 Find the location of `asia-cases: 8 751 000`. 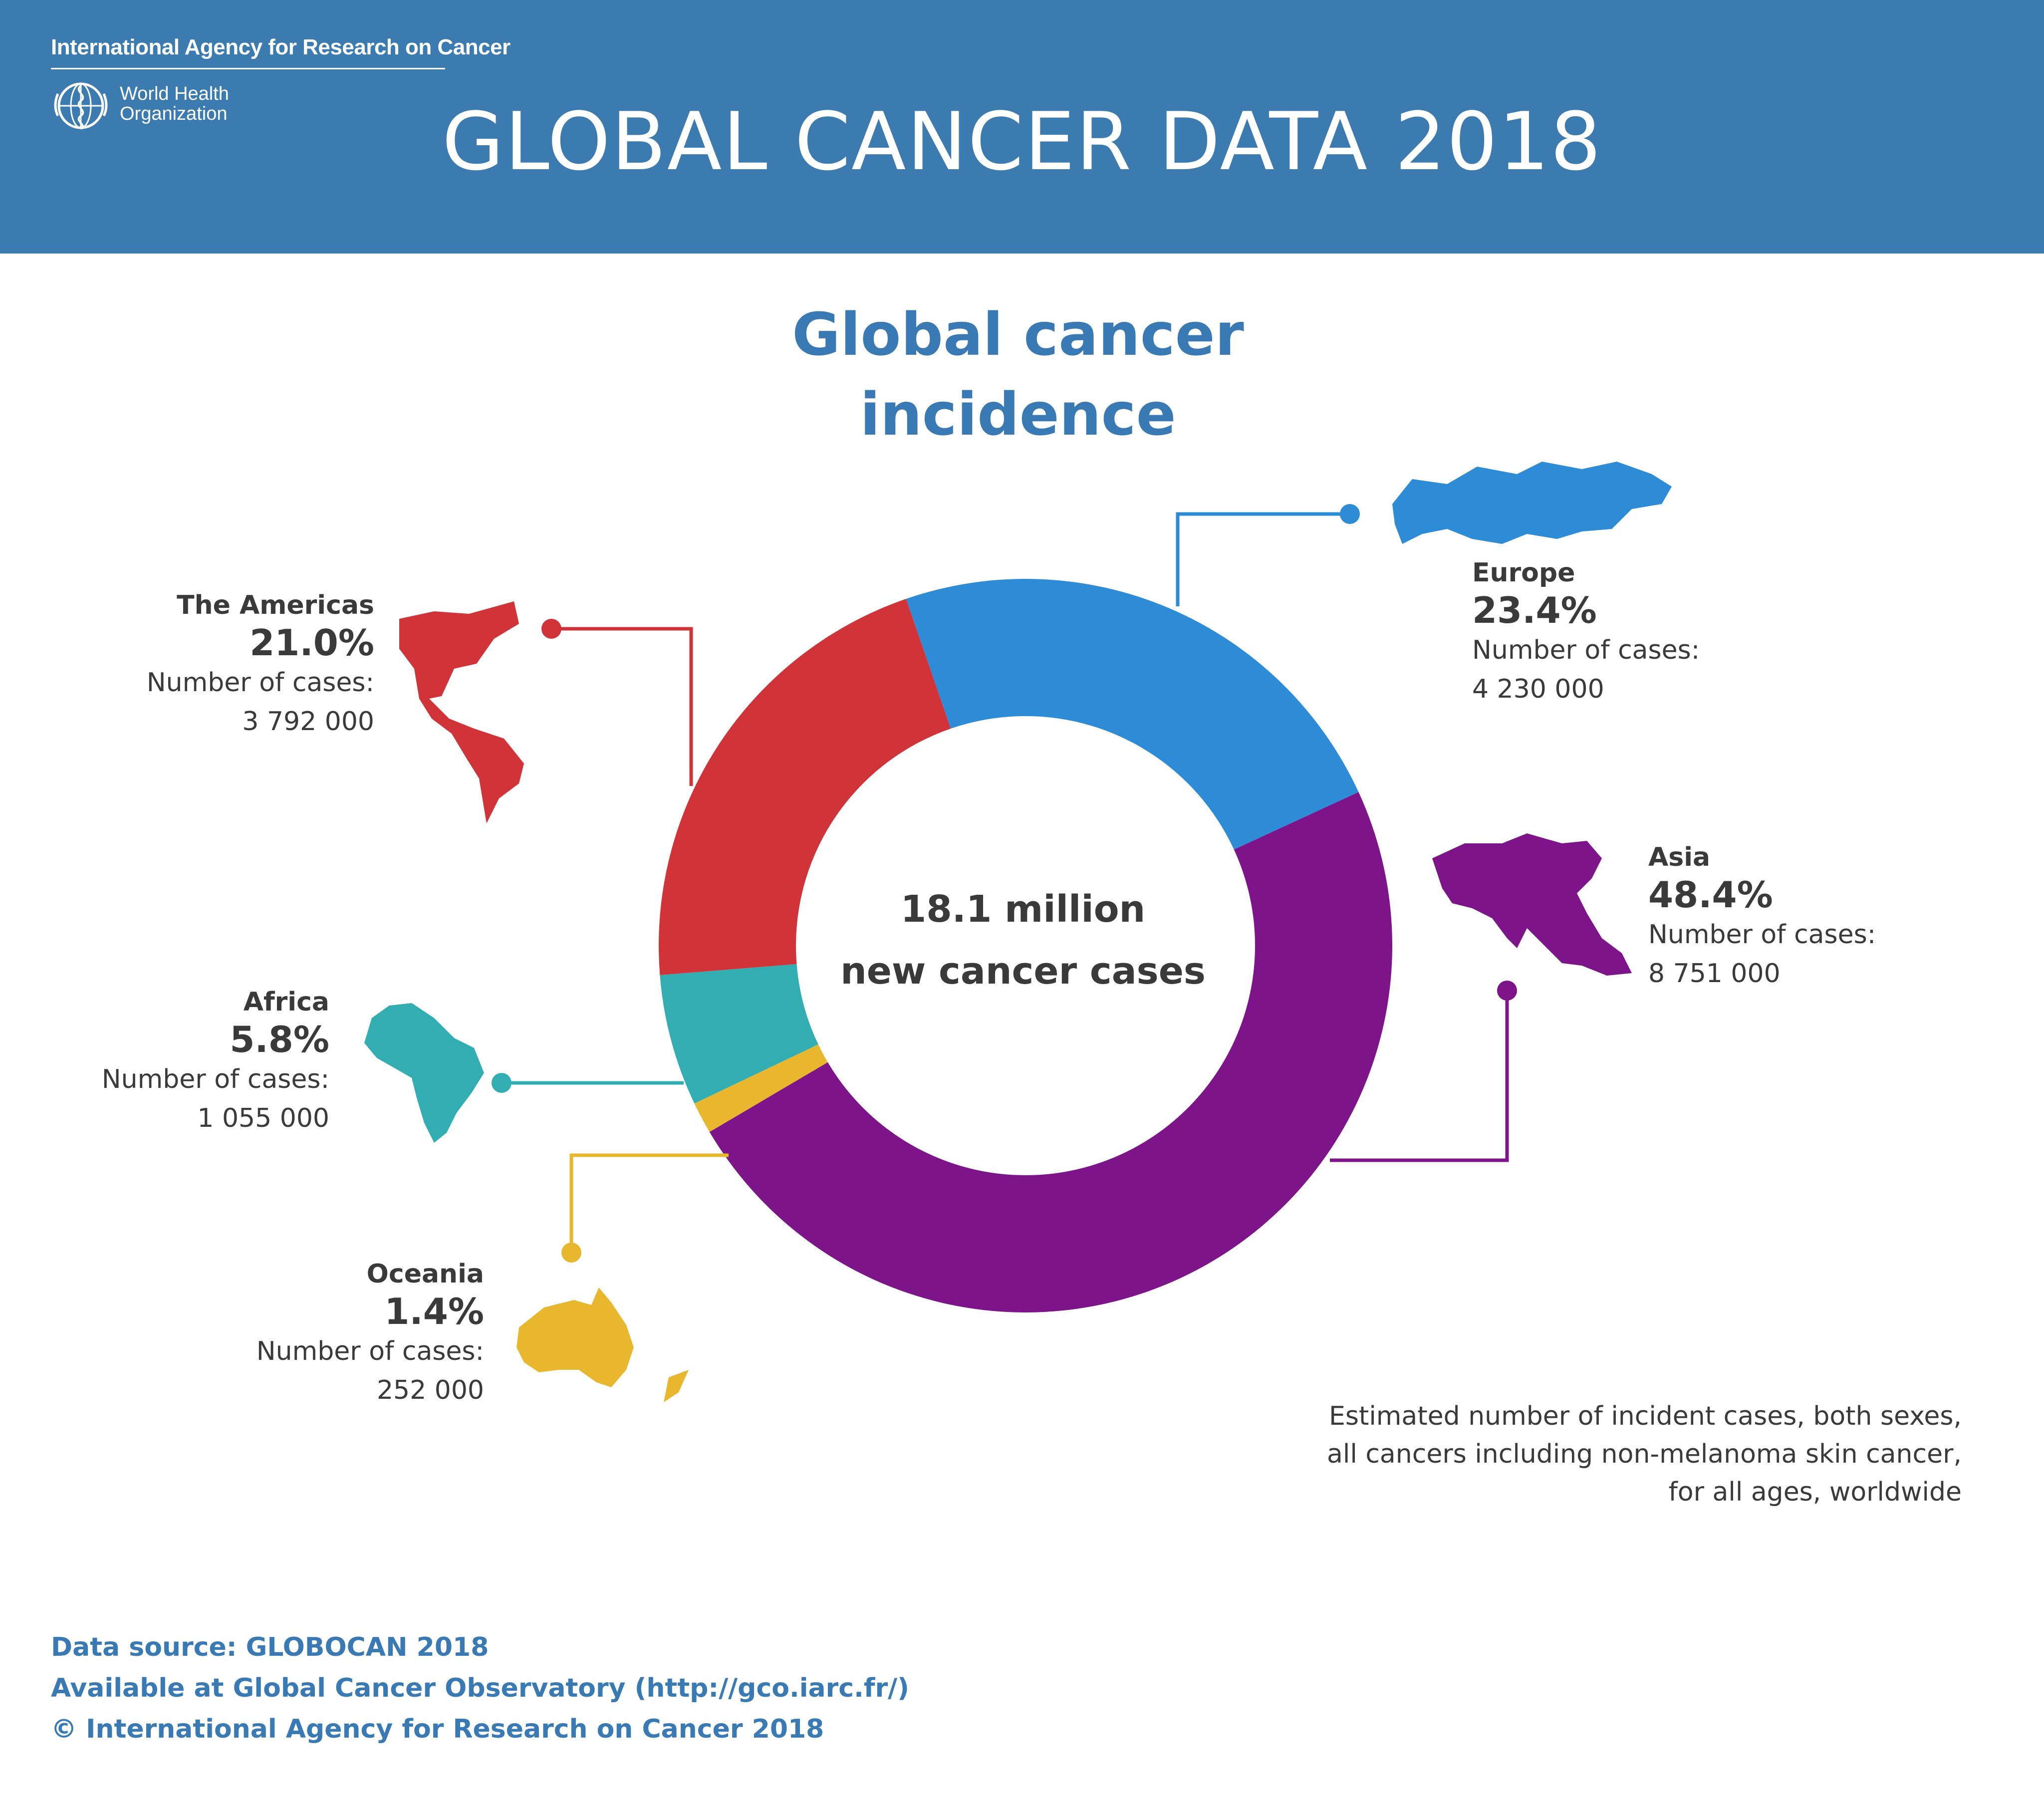

asia-cases: 8 751 000 is located at coordinates (1714, 974).